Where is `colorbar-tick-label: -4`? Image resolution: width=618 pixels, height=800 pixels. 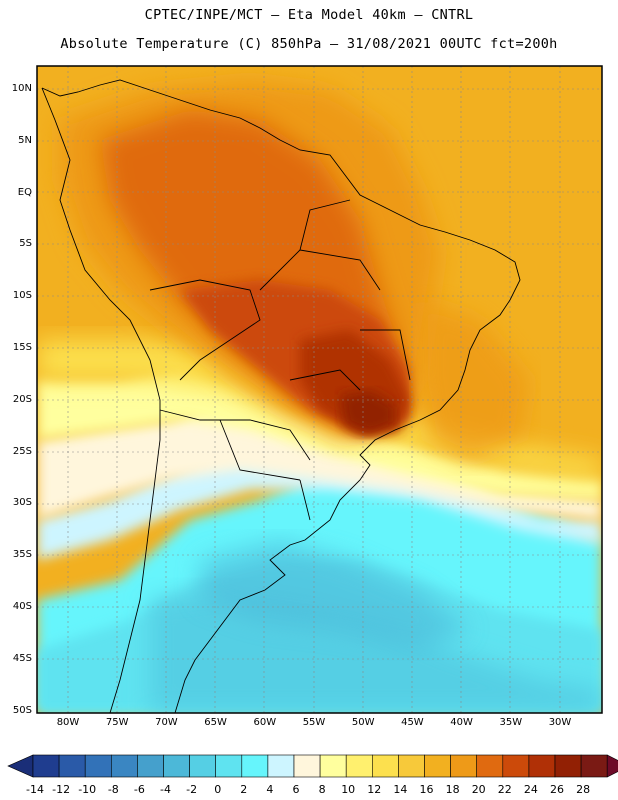
colorbar-tick-label: -4 is located at coordinates (165, 789).